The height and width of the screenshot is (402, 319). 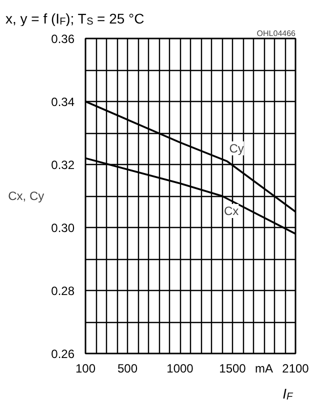 I want to click on y-tick-label: 0.28, so click(x=63, y=291).